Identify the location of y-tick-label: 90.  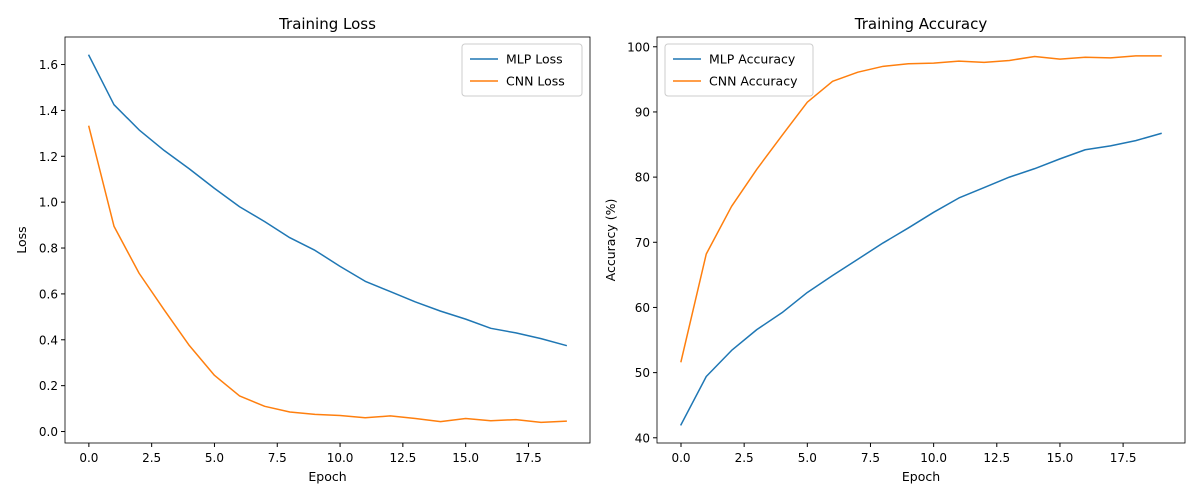
(642, 112).